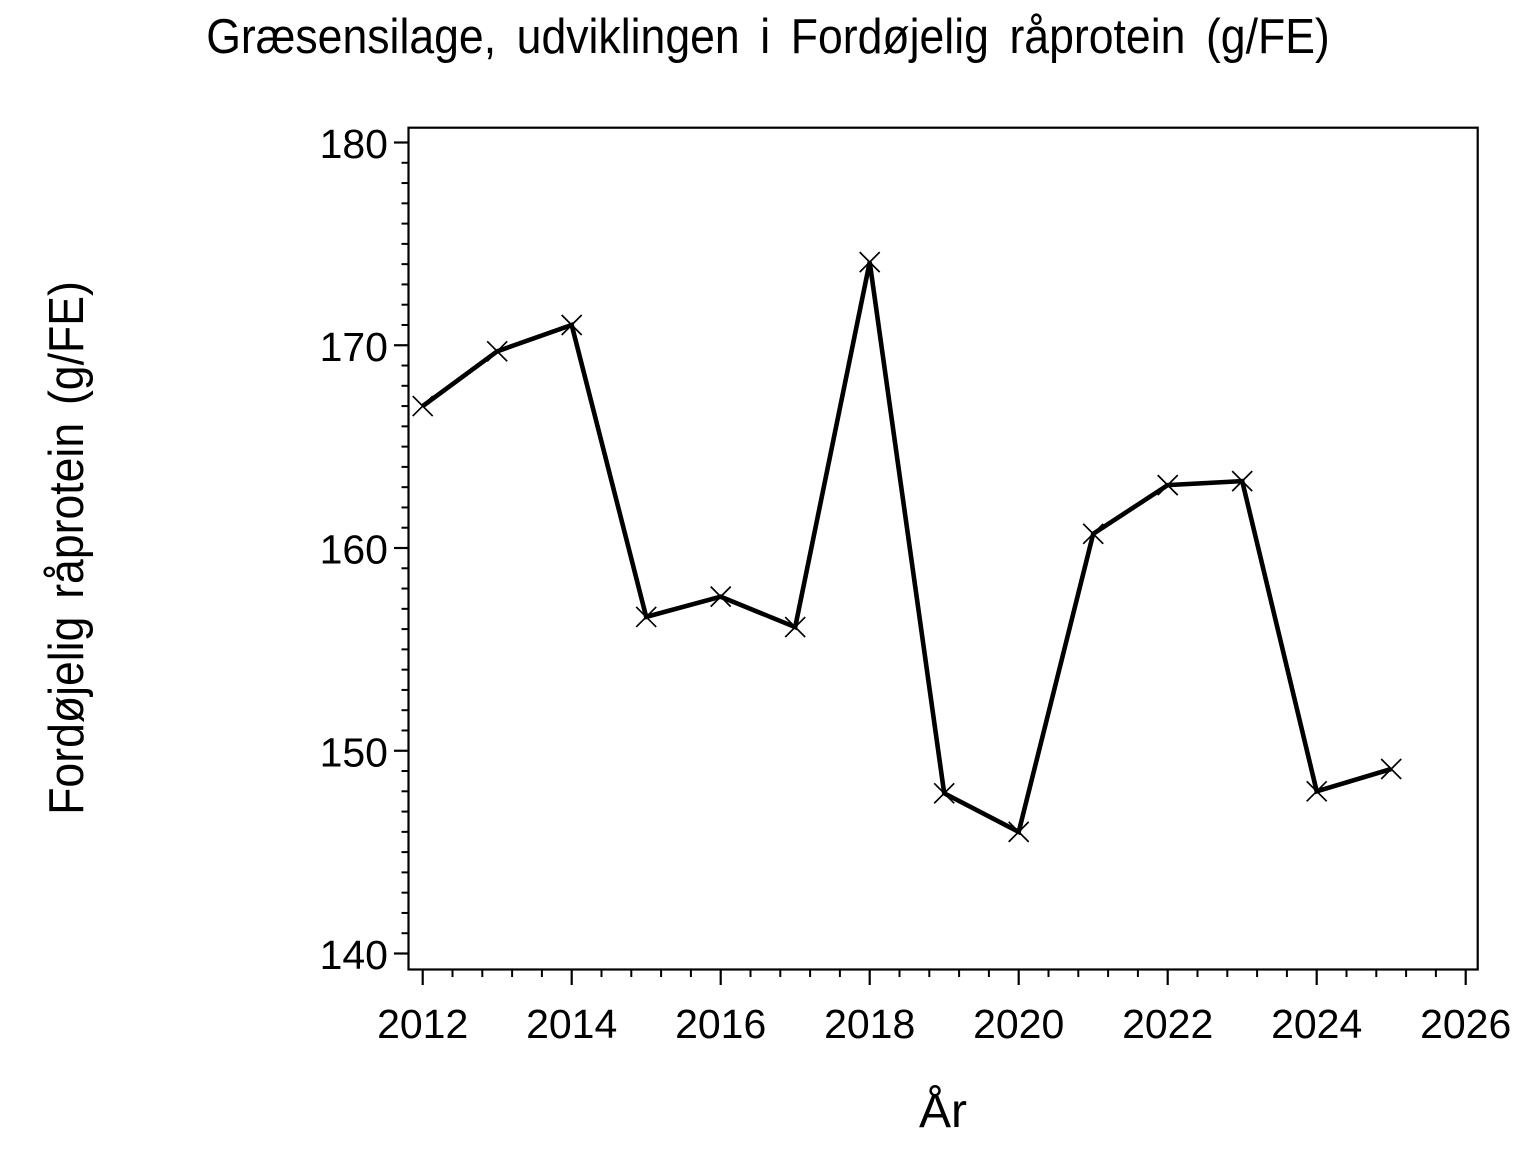 Image resolution: width=1536 pixels, height=1152 pixels. Describe the element at coordinates (354, 347) in the screenshot. I see `y-tick-label: 170` at that location.